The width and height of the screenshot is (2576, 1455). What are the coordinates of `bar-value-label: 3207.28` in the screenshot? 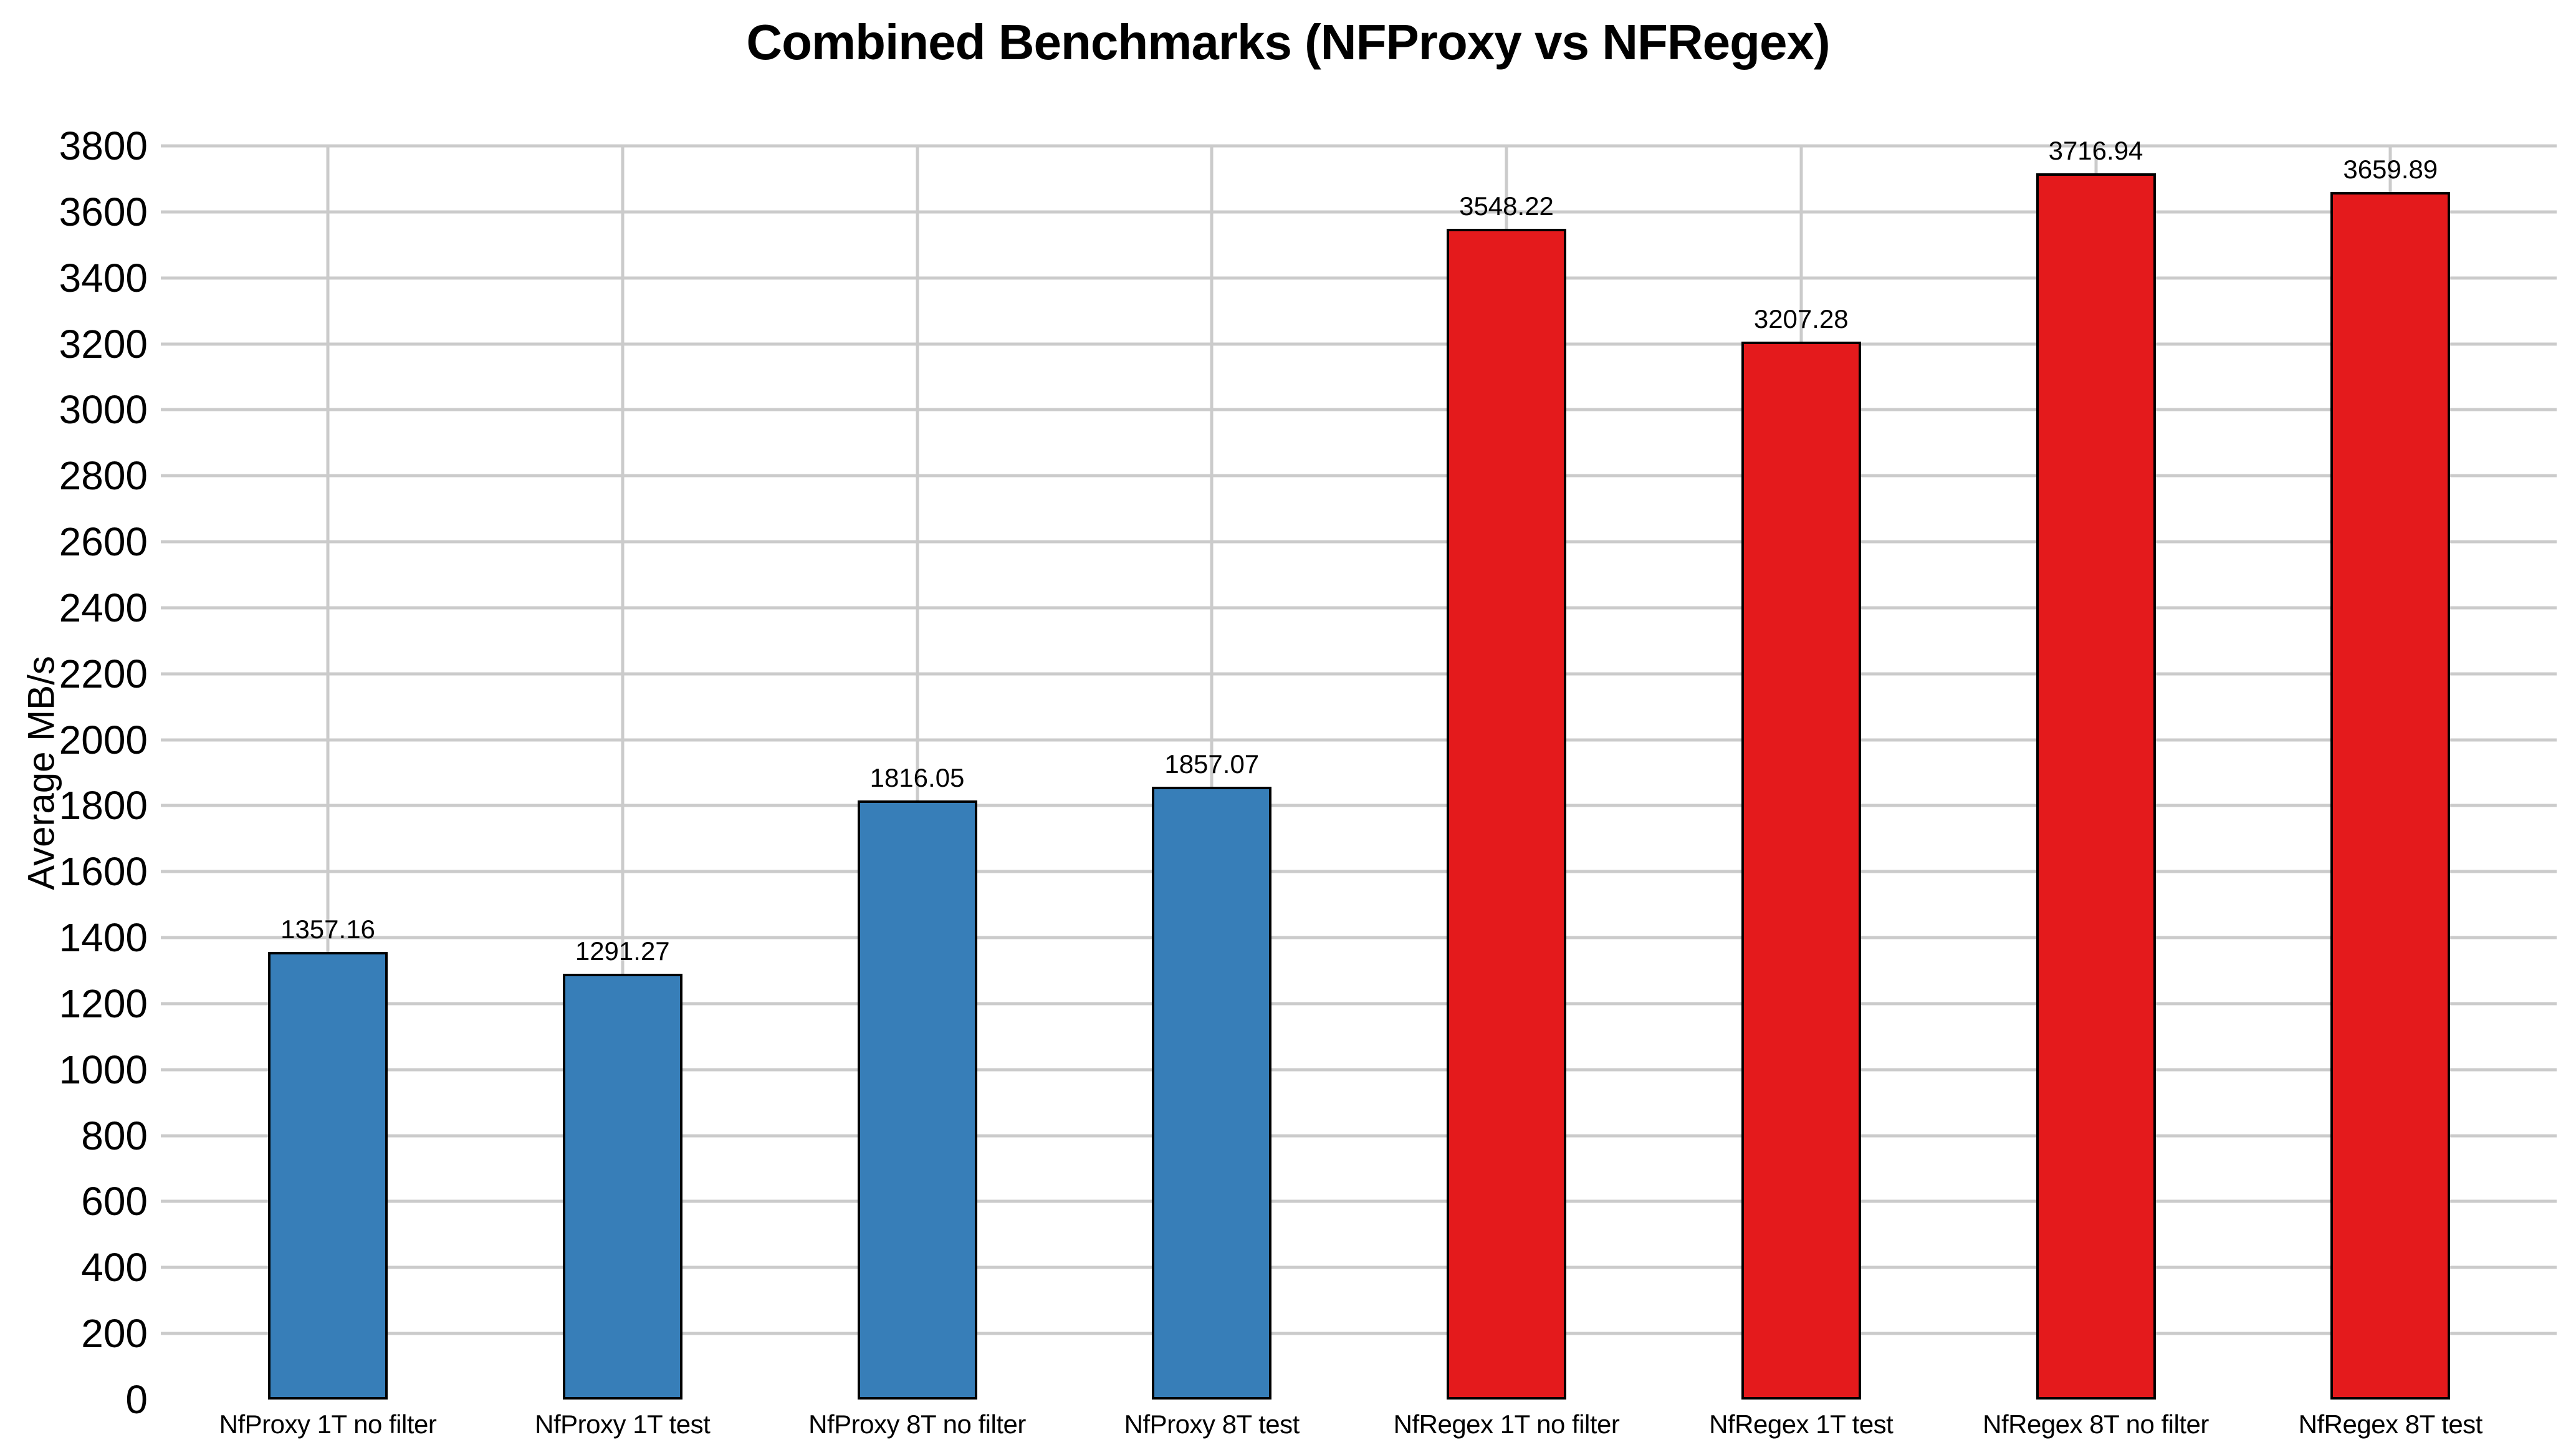 It's located at (1801, 319).